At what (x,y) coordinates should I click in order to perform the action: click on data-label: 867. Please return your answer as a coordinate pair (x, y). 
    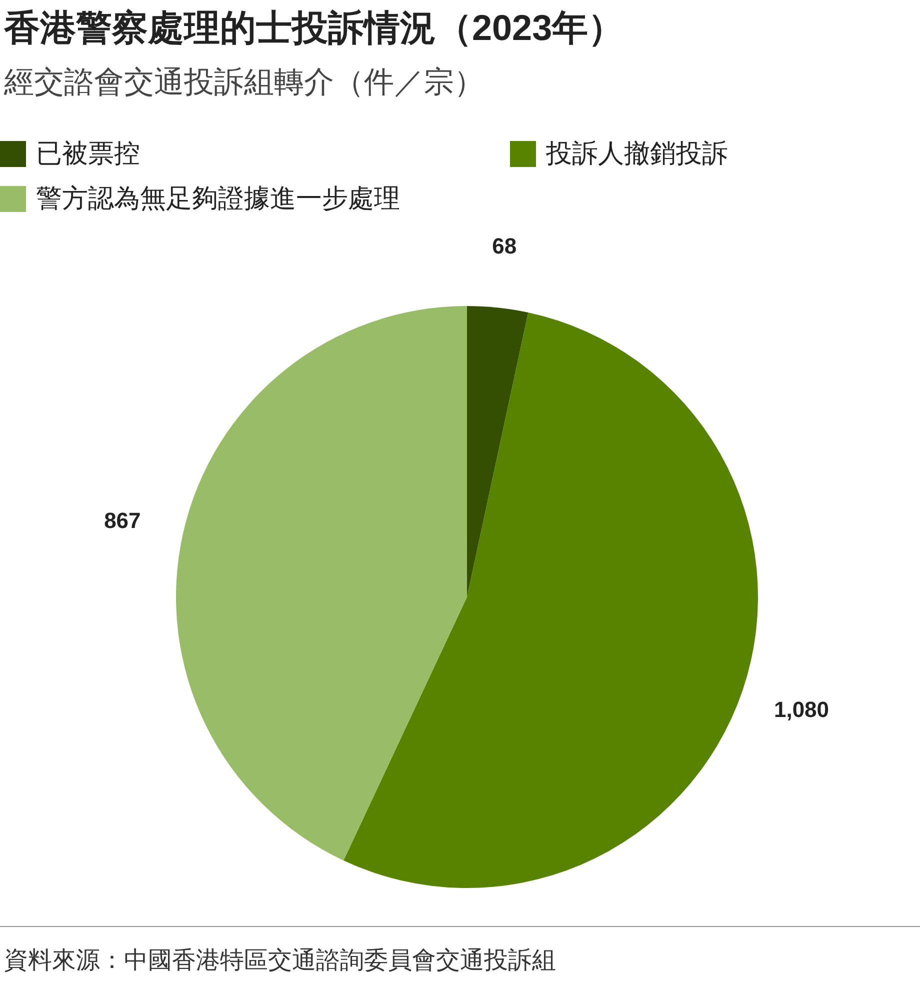
    Looking at the image, I should click on (122, 520).